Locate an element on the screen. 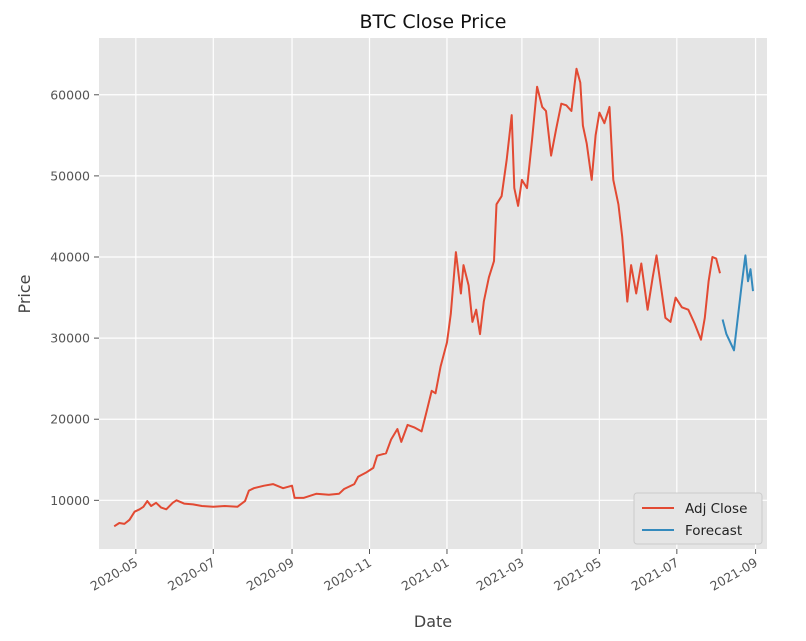 The width and height of the screenshot is (806, 641). x-tick-label: 2021-05 is located at coordinates (577, 574).